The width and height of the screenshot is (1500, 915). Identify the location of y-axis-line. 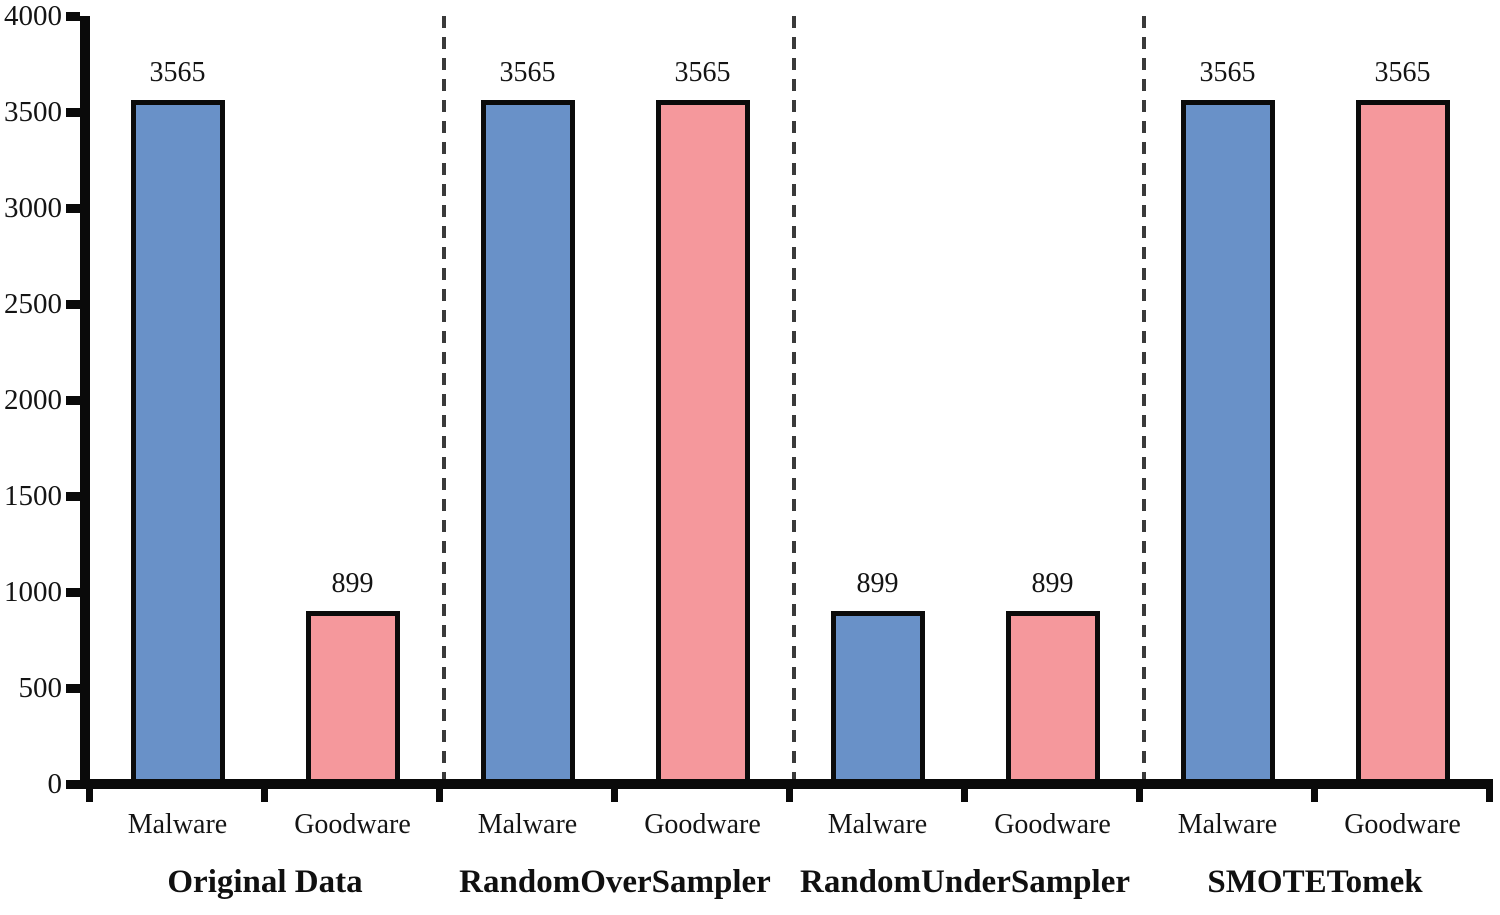
(85, 402).